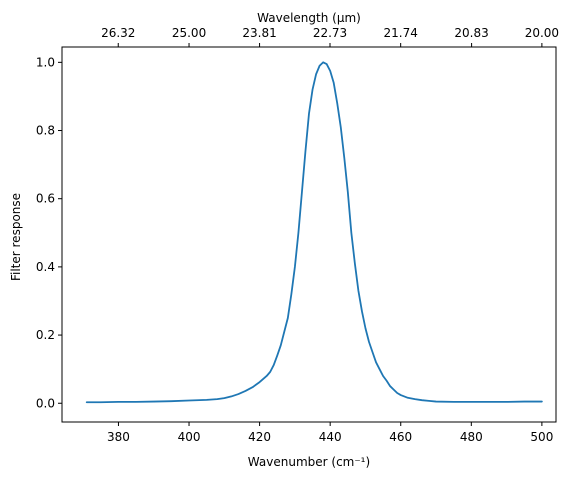 This screenshot has height=484, width=567. What do you see at coordinates (118, 437) in the screenshot?
I see `x-tick-label: 380` at bounding box center [118, 437].